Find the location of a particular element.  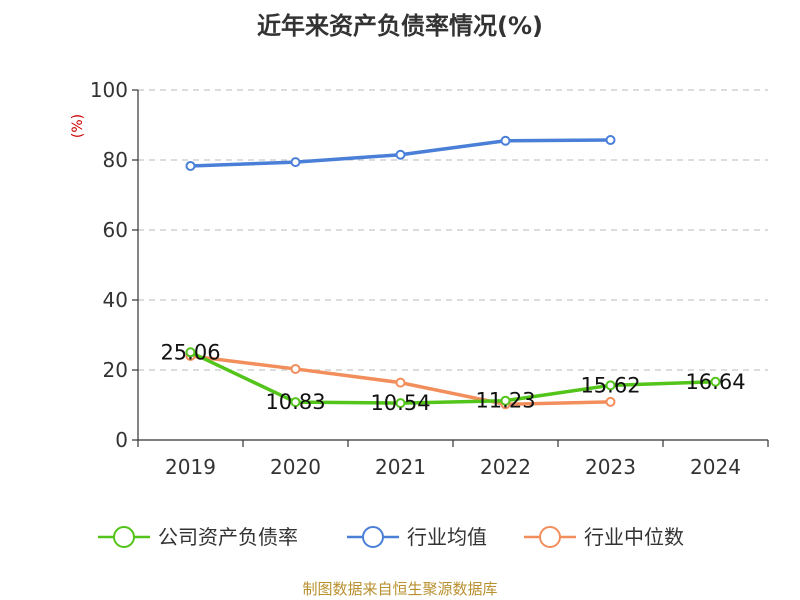

data-label: 10.83 is located at coordinates (295, 402).